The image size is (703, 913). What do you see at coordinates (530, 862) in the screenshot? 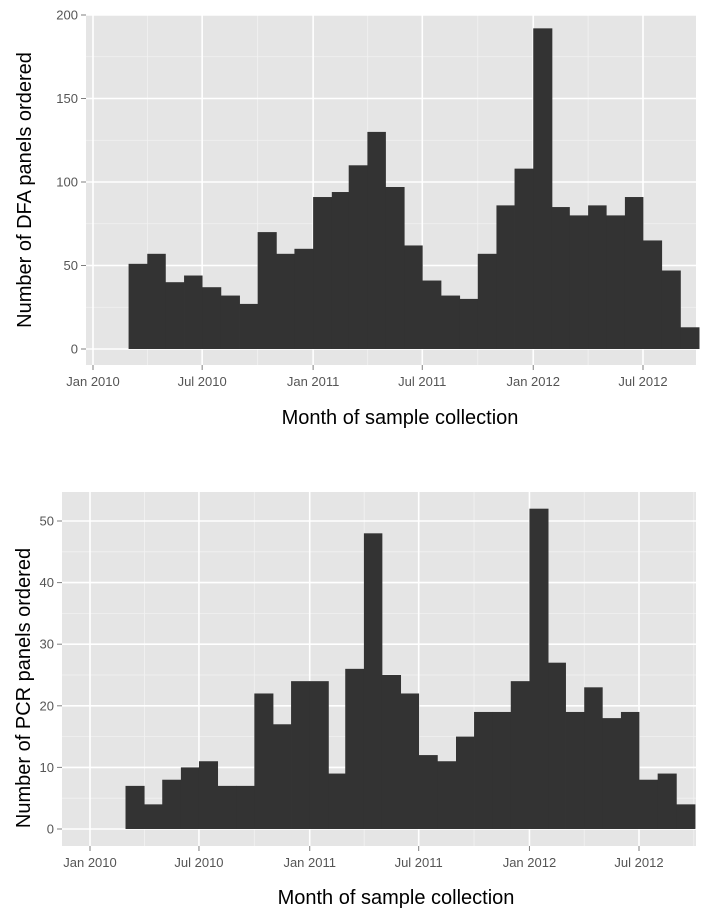
I see `pcr-x-tick-label: Jan 2012` at bounding box center [530, 862].